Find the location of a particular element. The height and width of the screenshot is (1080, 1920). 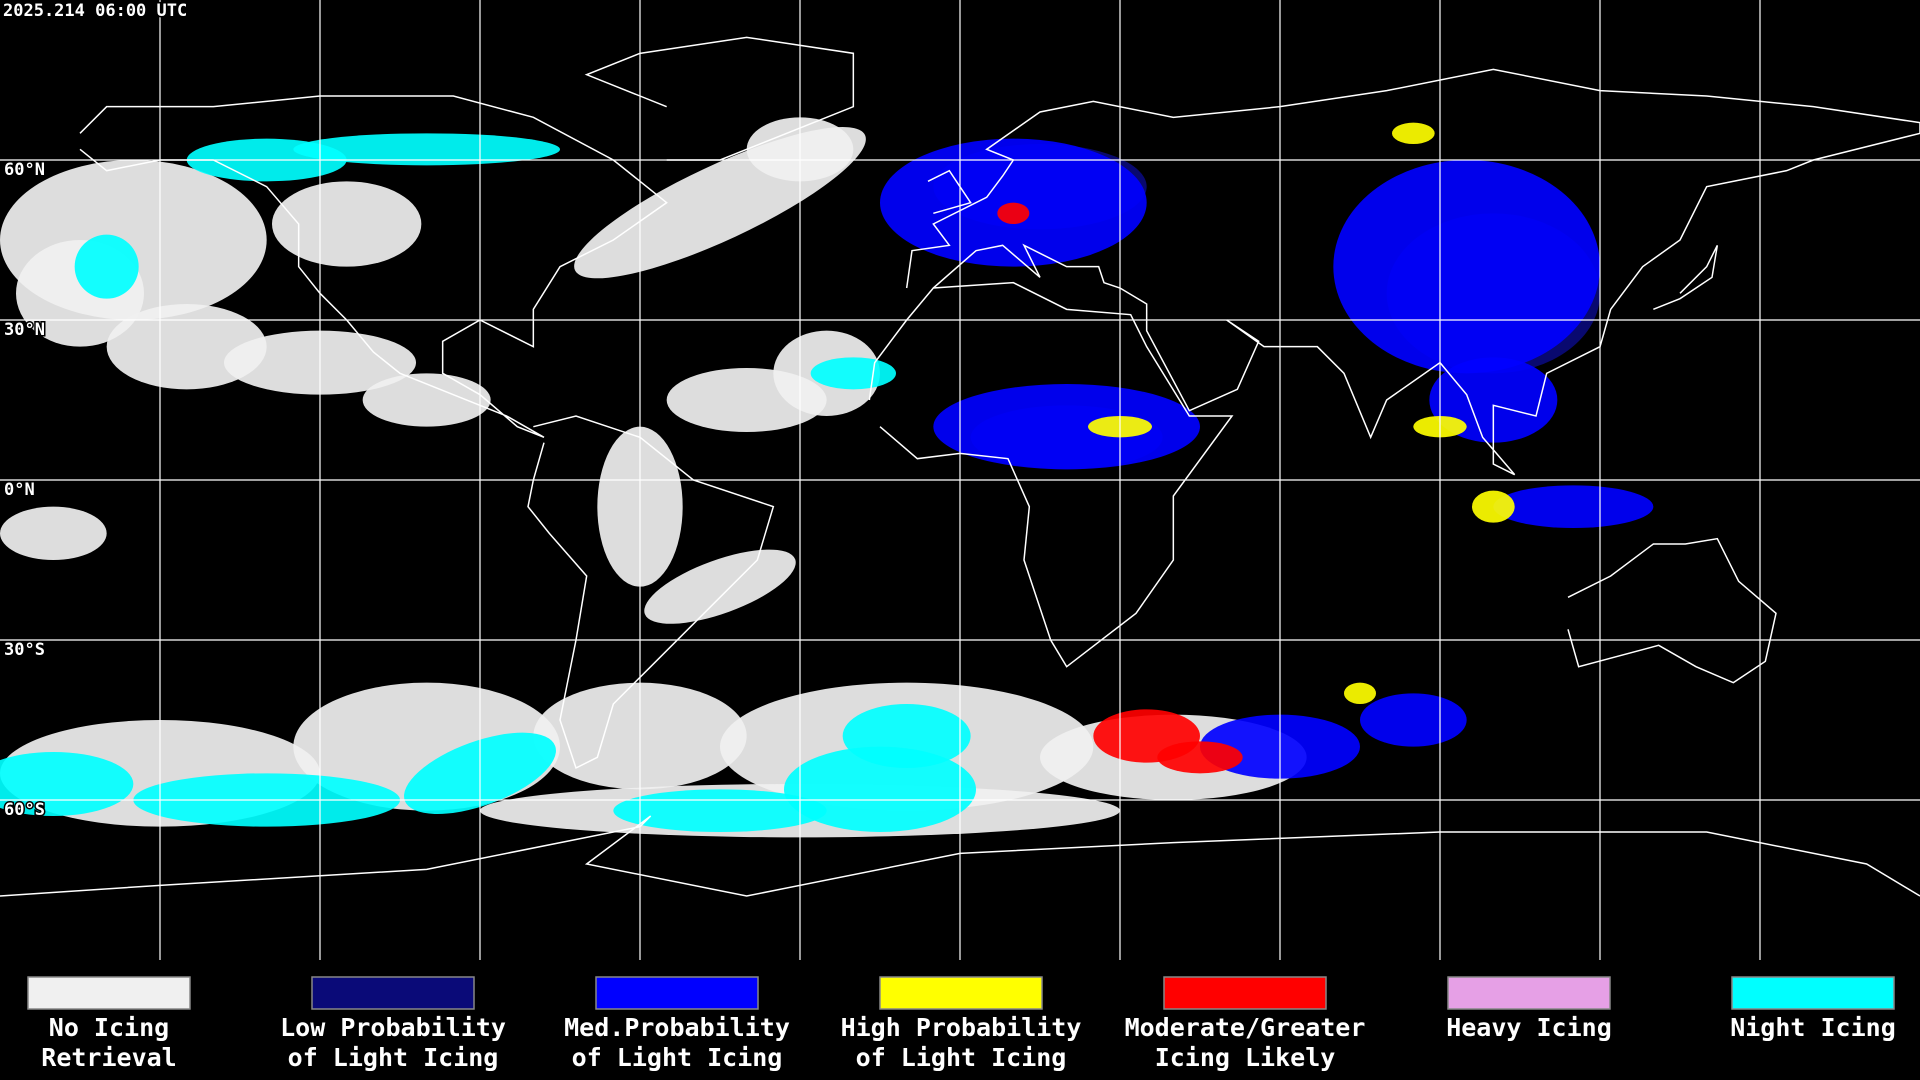

legend-label: Icing Likely is located at coordinates (1245, 1057).